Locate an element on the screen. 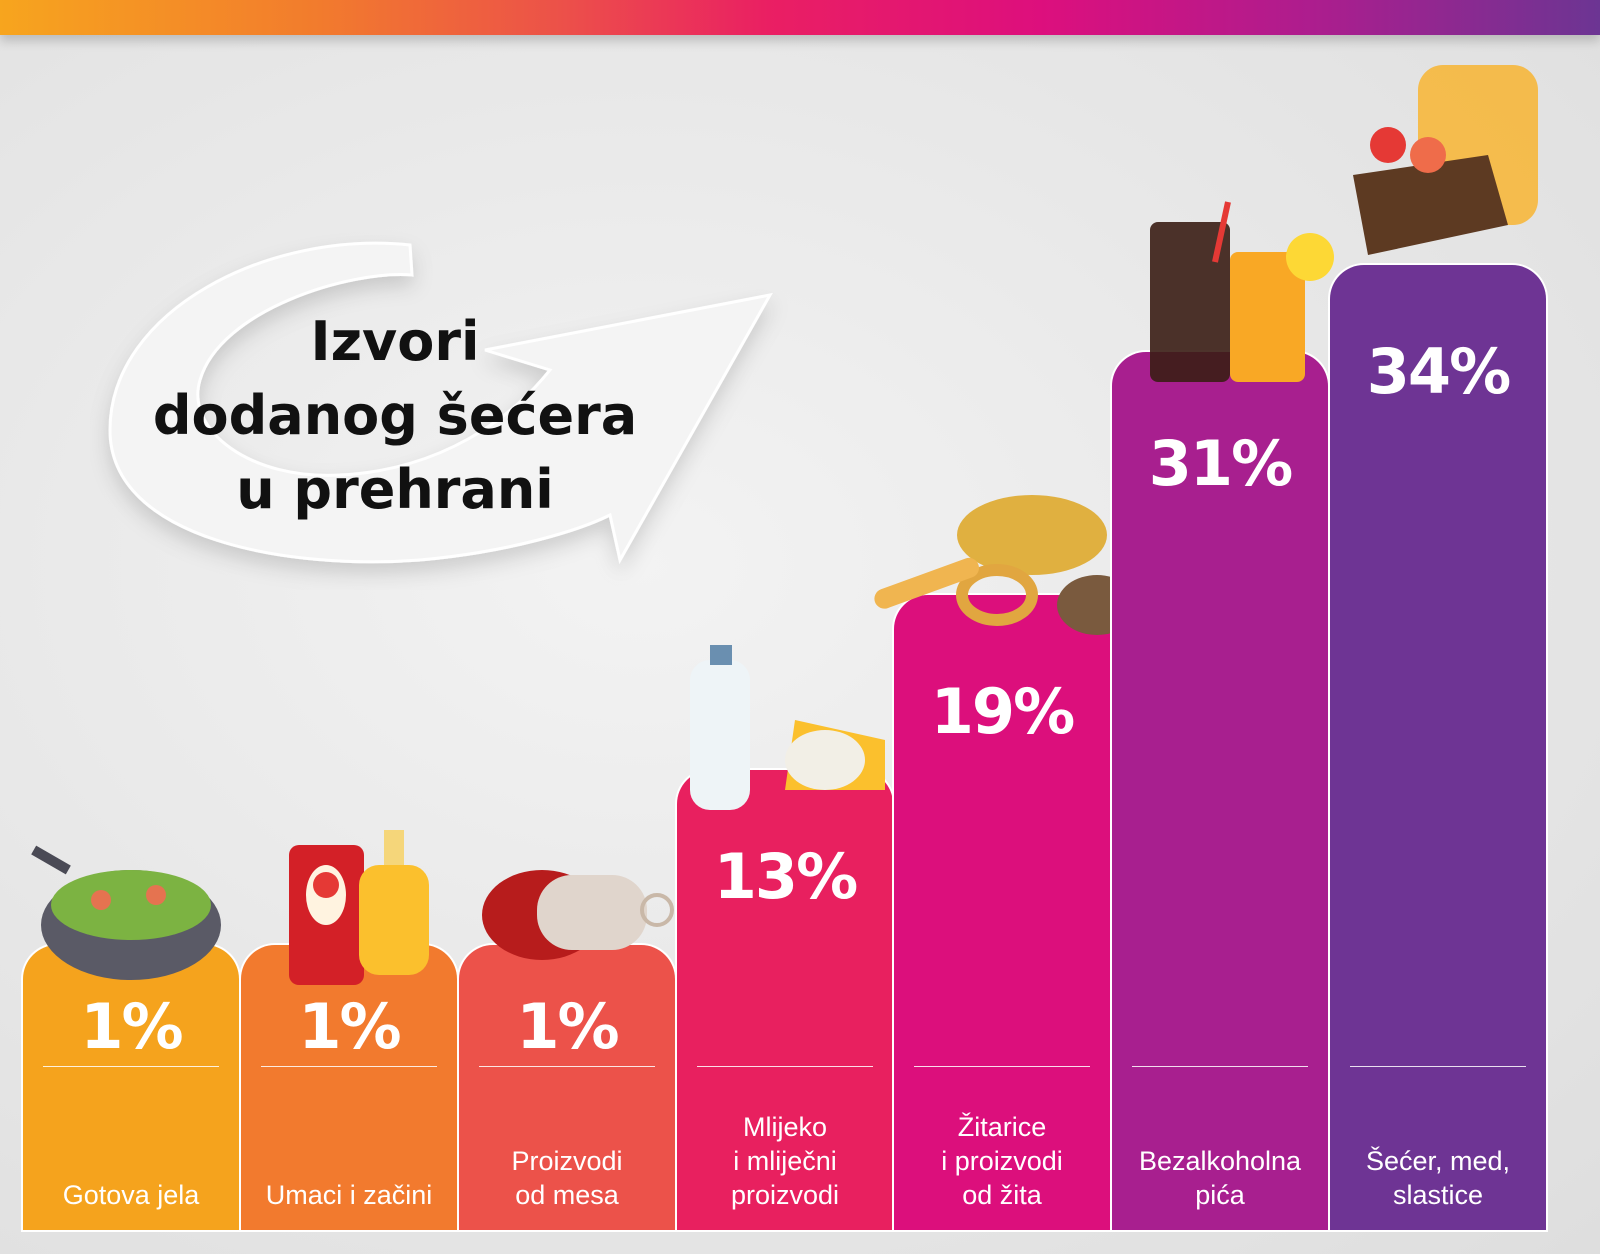 This screenshot has height=1254, width=1600. cake-honey-icon is located at coordinates (1445, 160).